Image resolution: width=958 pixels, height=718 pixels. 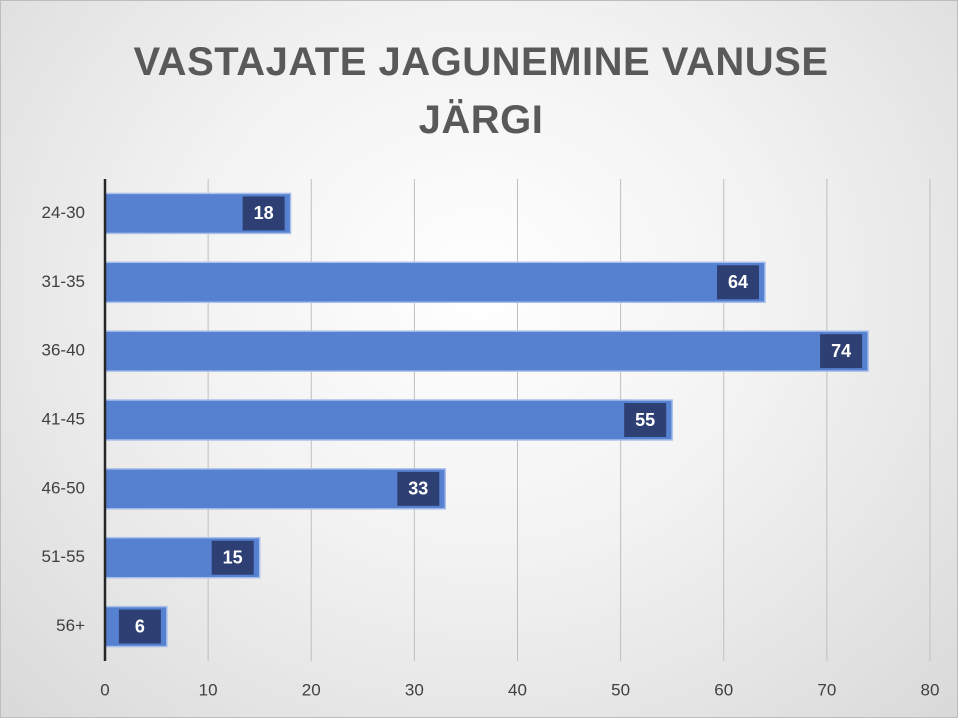 What do you see at coordinates (481, 91) in the screenshot?
I see `chart-title: VASTAJATE JAGUNEMINE VANUSE JÄRGI` at bounding box center [481, 91].